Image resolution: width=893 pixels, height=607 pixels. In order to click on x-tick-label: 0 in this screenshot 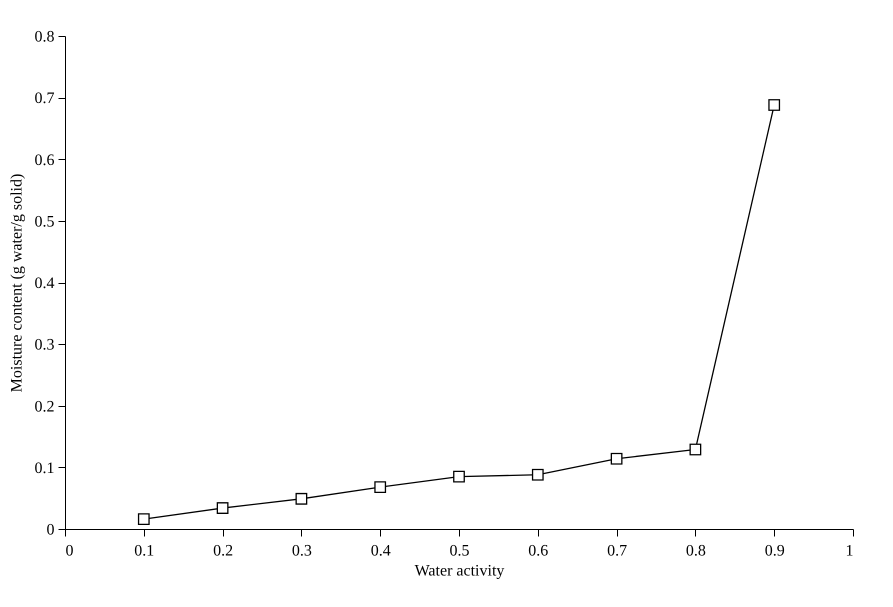, I will do `click(70, 551)`.